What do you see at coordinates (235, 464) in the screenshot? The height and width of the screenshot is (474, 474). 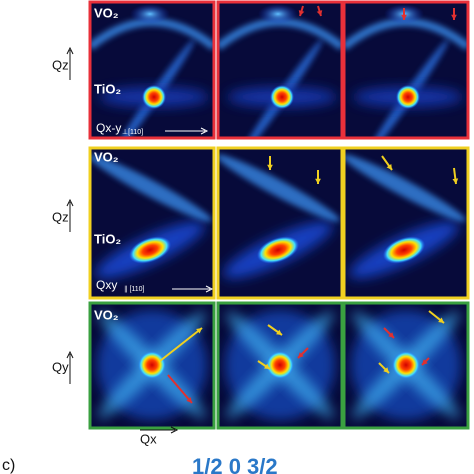 I see `caption: 1/2 0 3/2` at bounding box center [235, 464].